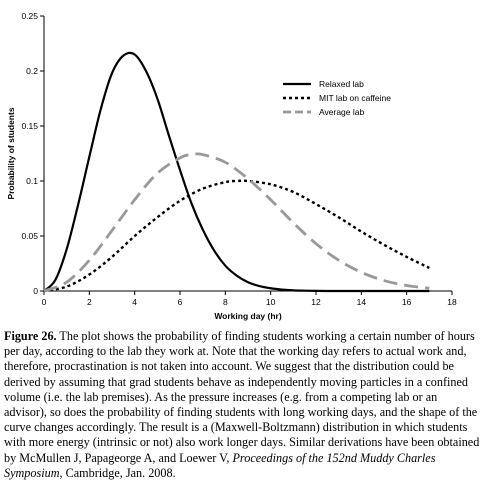  Describe the element at coordinates (29, 236) in the screenshot. I see `y-tick-label: 0.05` at that location.